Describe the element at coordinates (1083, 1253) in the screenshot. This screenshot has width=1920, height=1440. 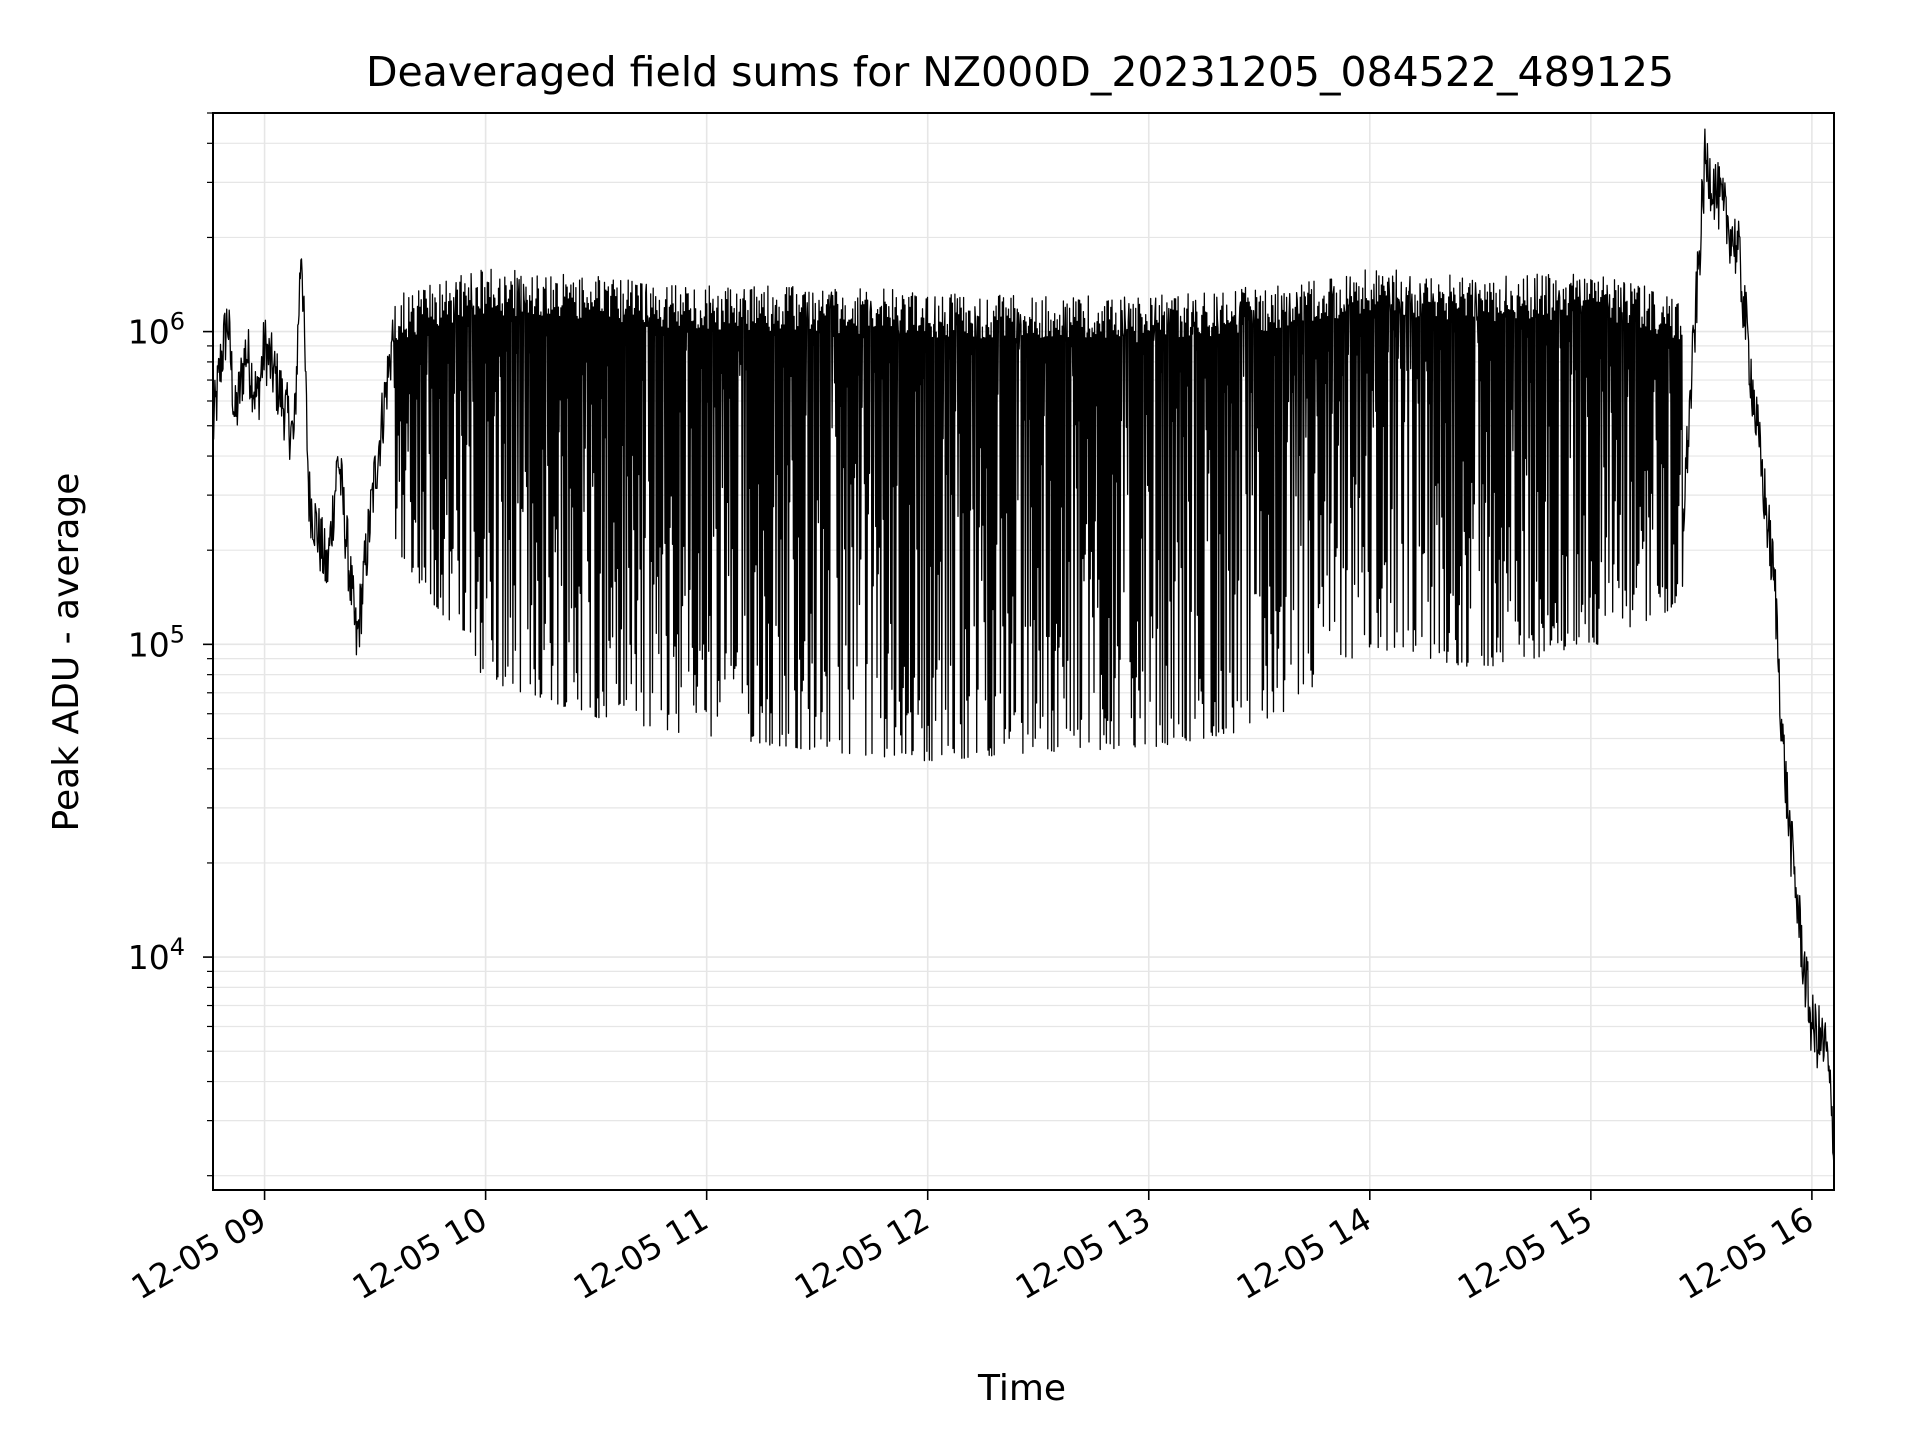
I see `x-tick-label: 12-05 13` at that location.